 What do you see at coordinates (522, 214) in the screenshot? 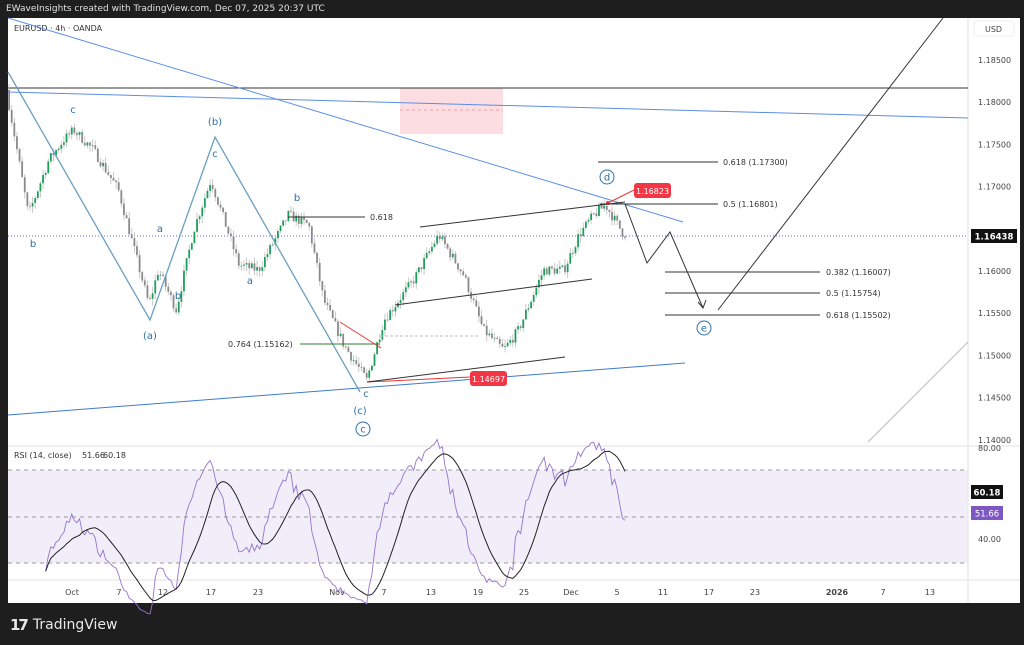
I see `channel-upper-line` at bounding box center [522, 214].